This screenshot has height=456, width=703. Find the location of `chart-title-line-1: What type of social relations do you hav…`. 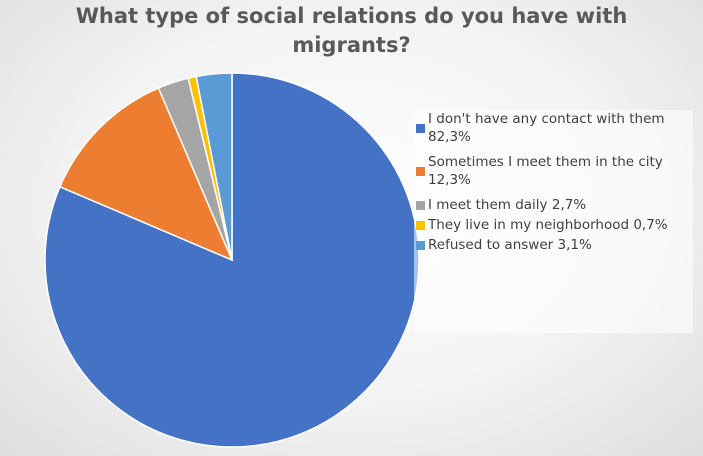

chart-title-line-1: What type of social relations do you hav… is located at coordinates (351, 16).